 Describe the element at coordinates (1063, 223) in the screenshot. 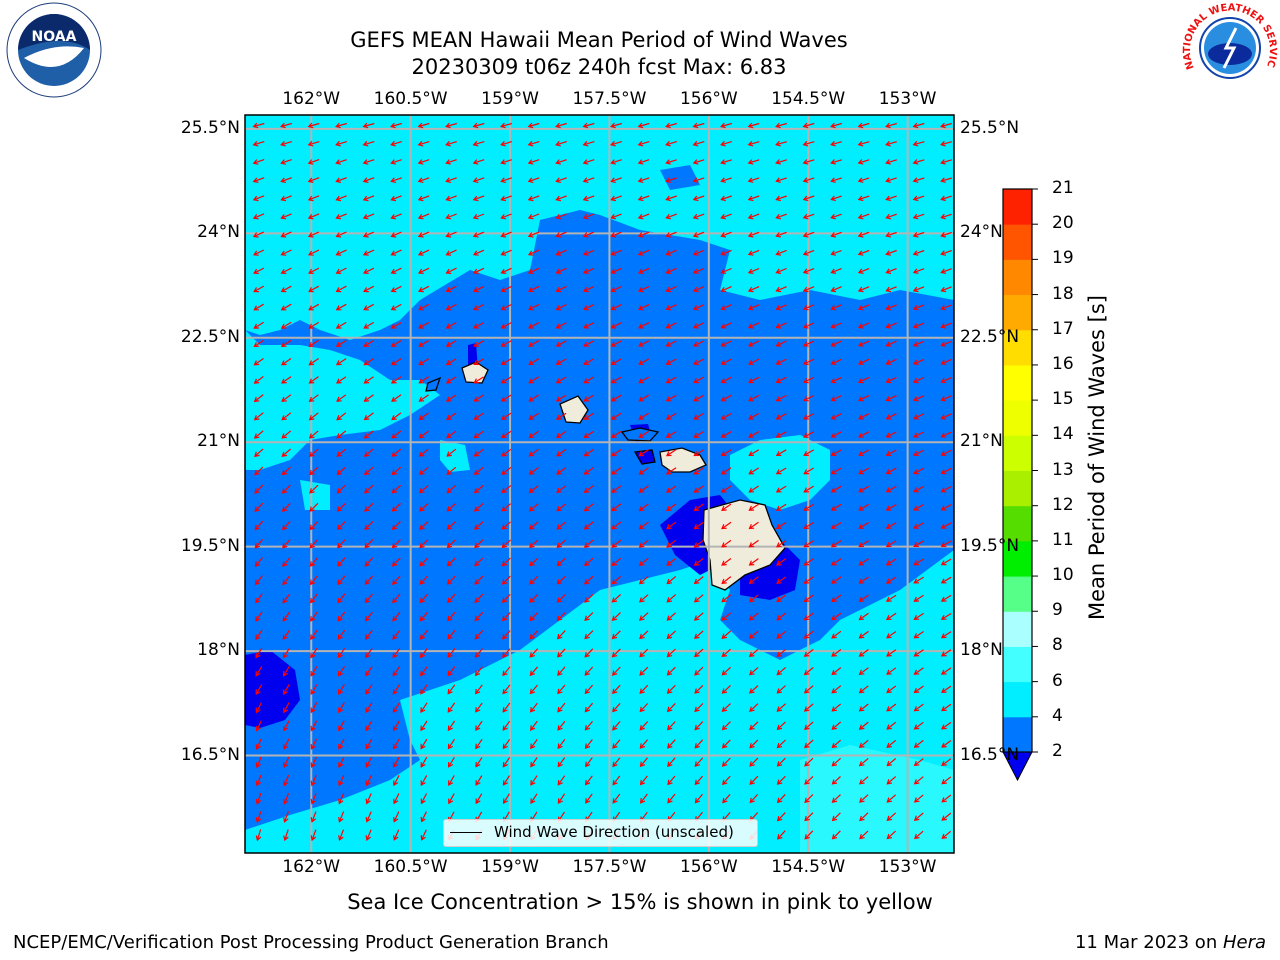

I see `colorbar-tick-label: 20` at that location.